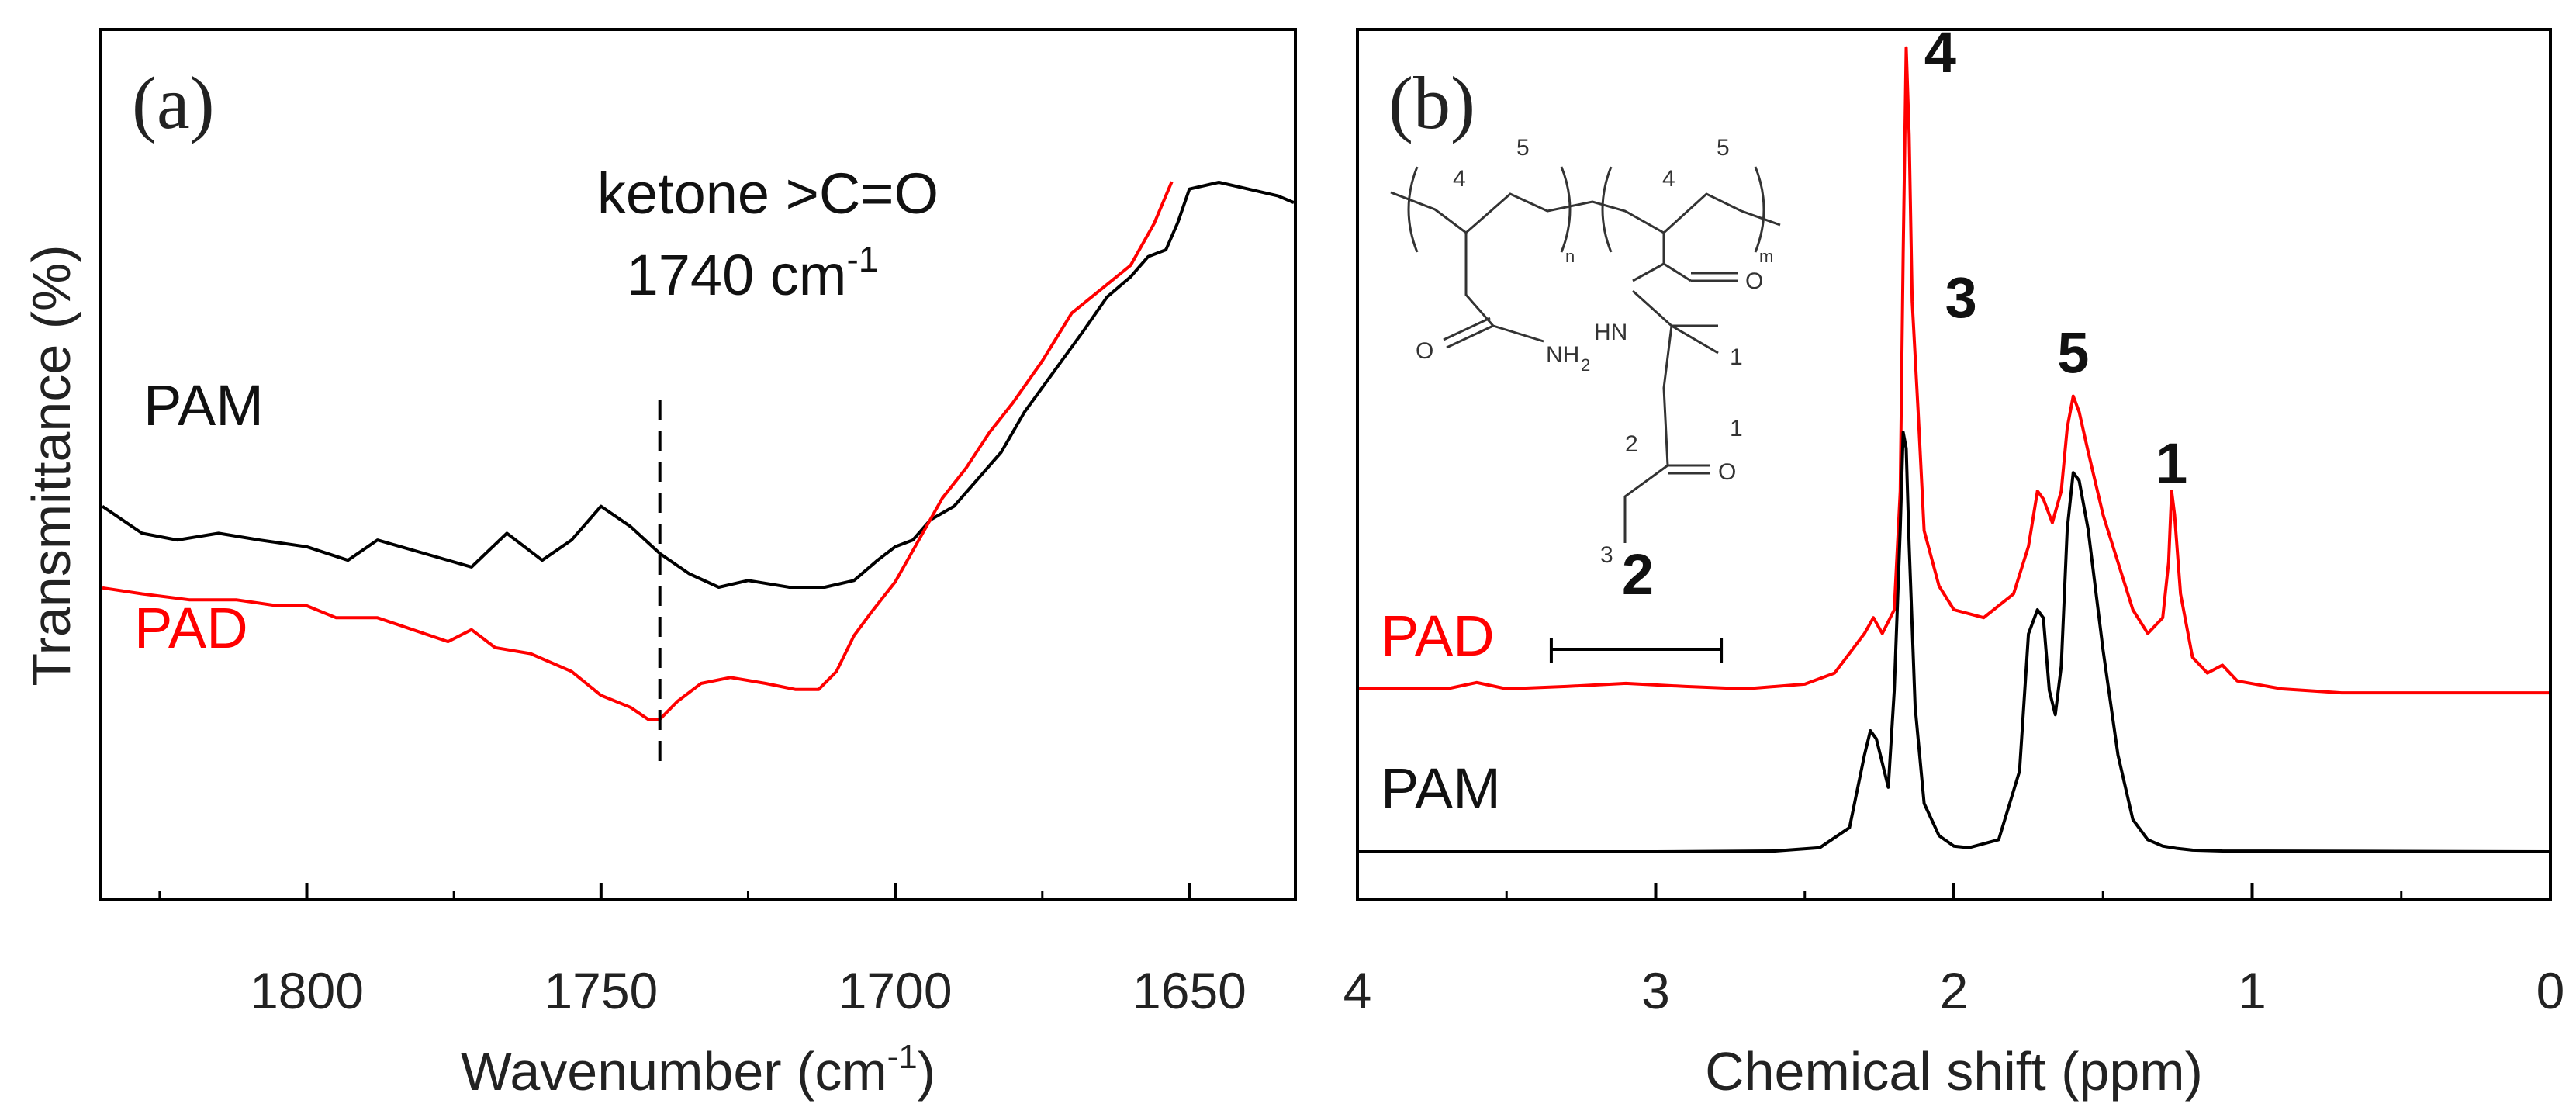 Image resolution: width=2576 pixels, height=1114 pixels. I want to click on peak-label-4: 4, so click(1940, 53).